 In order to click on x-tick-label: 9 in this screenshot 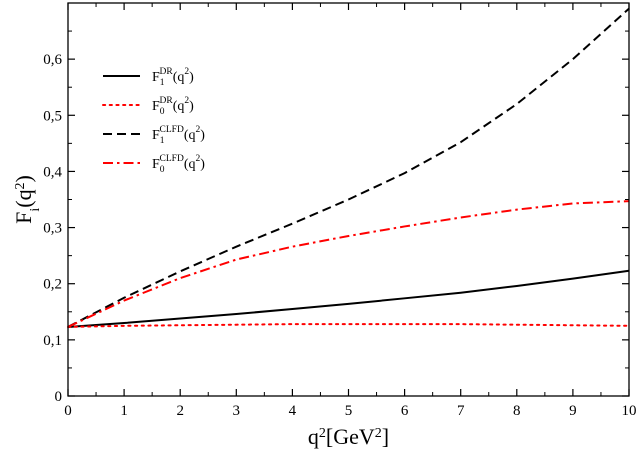, I will do `click(573, 411)`.